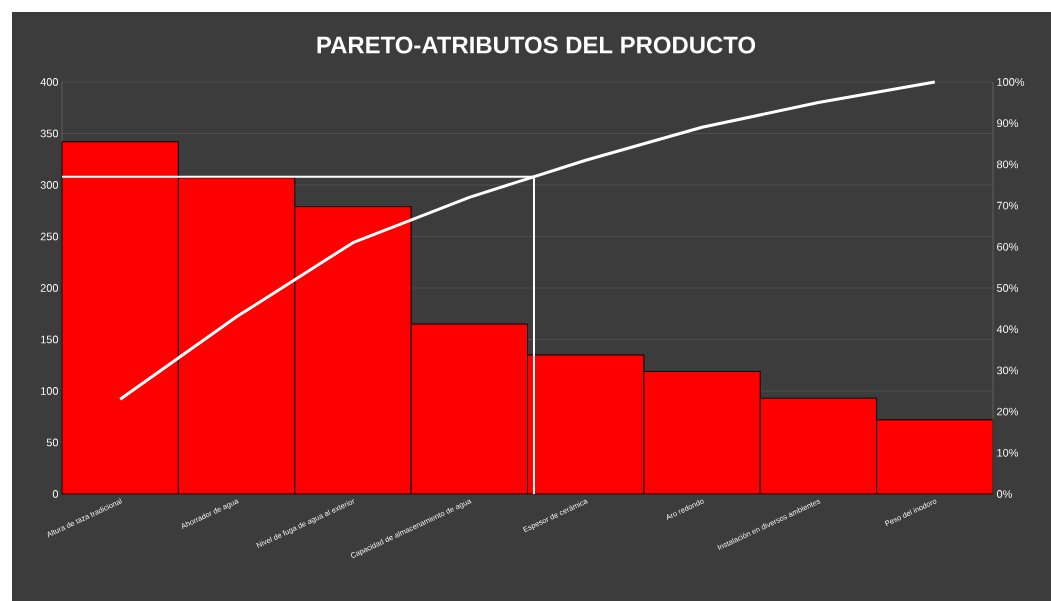 The height and width of the screenshot is (601, 1051). Describe the element at coordinates (52, 442) in the screenshot. I see `y-tick-label: 50` at that location.